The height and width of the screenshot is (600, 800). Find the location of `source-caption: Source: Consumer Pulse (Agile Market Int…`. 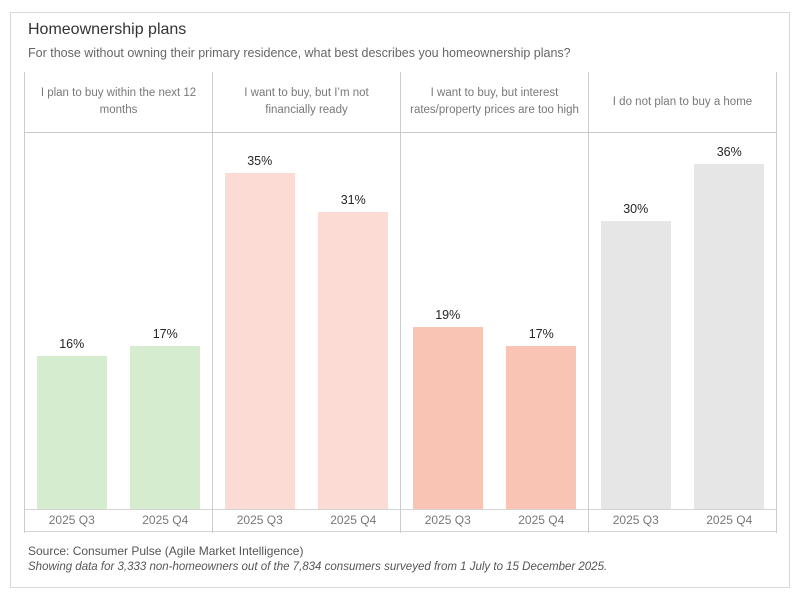

source-caption: Source: Consumer Pulse (Agile Market Int… is located at coordinates (166, 551).